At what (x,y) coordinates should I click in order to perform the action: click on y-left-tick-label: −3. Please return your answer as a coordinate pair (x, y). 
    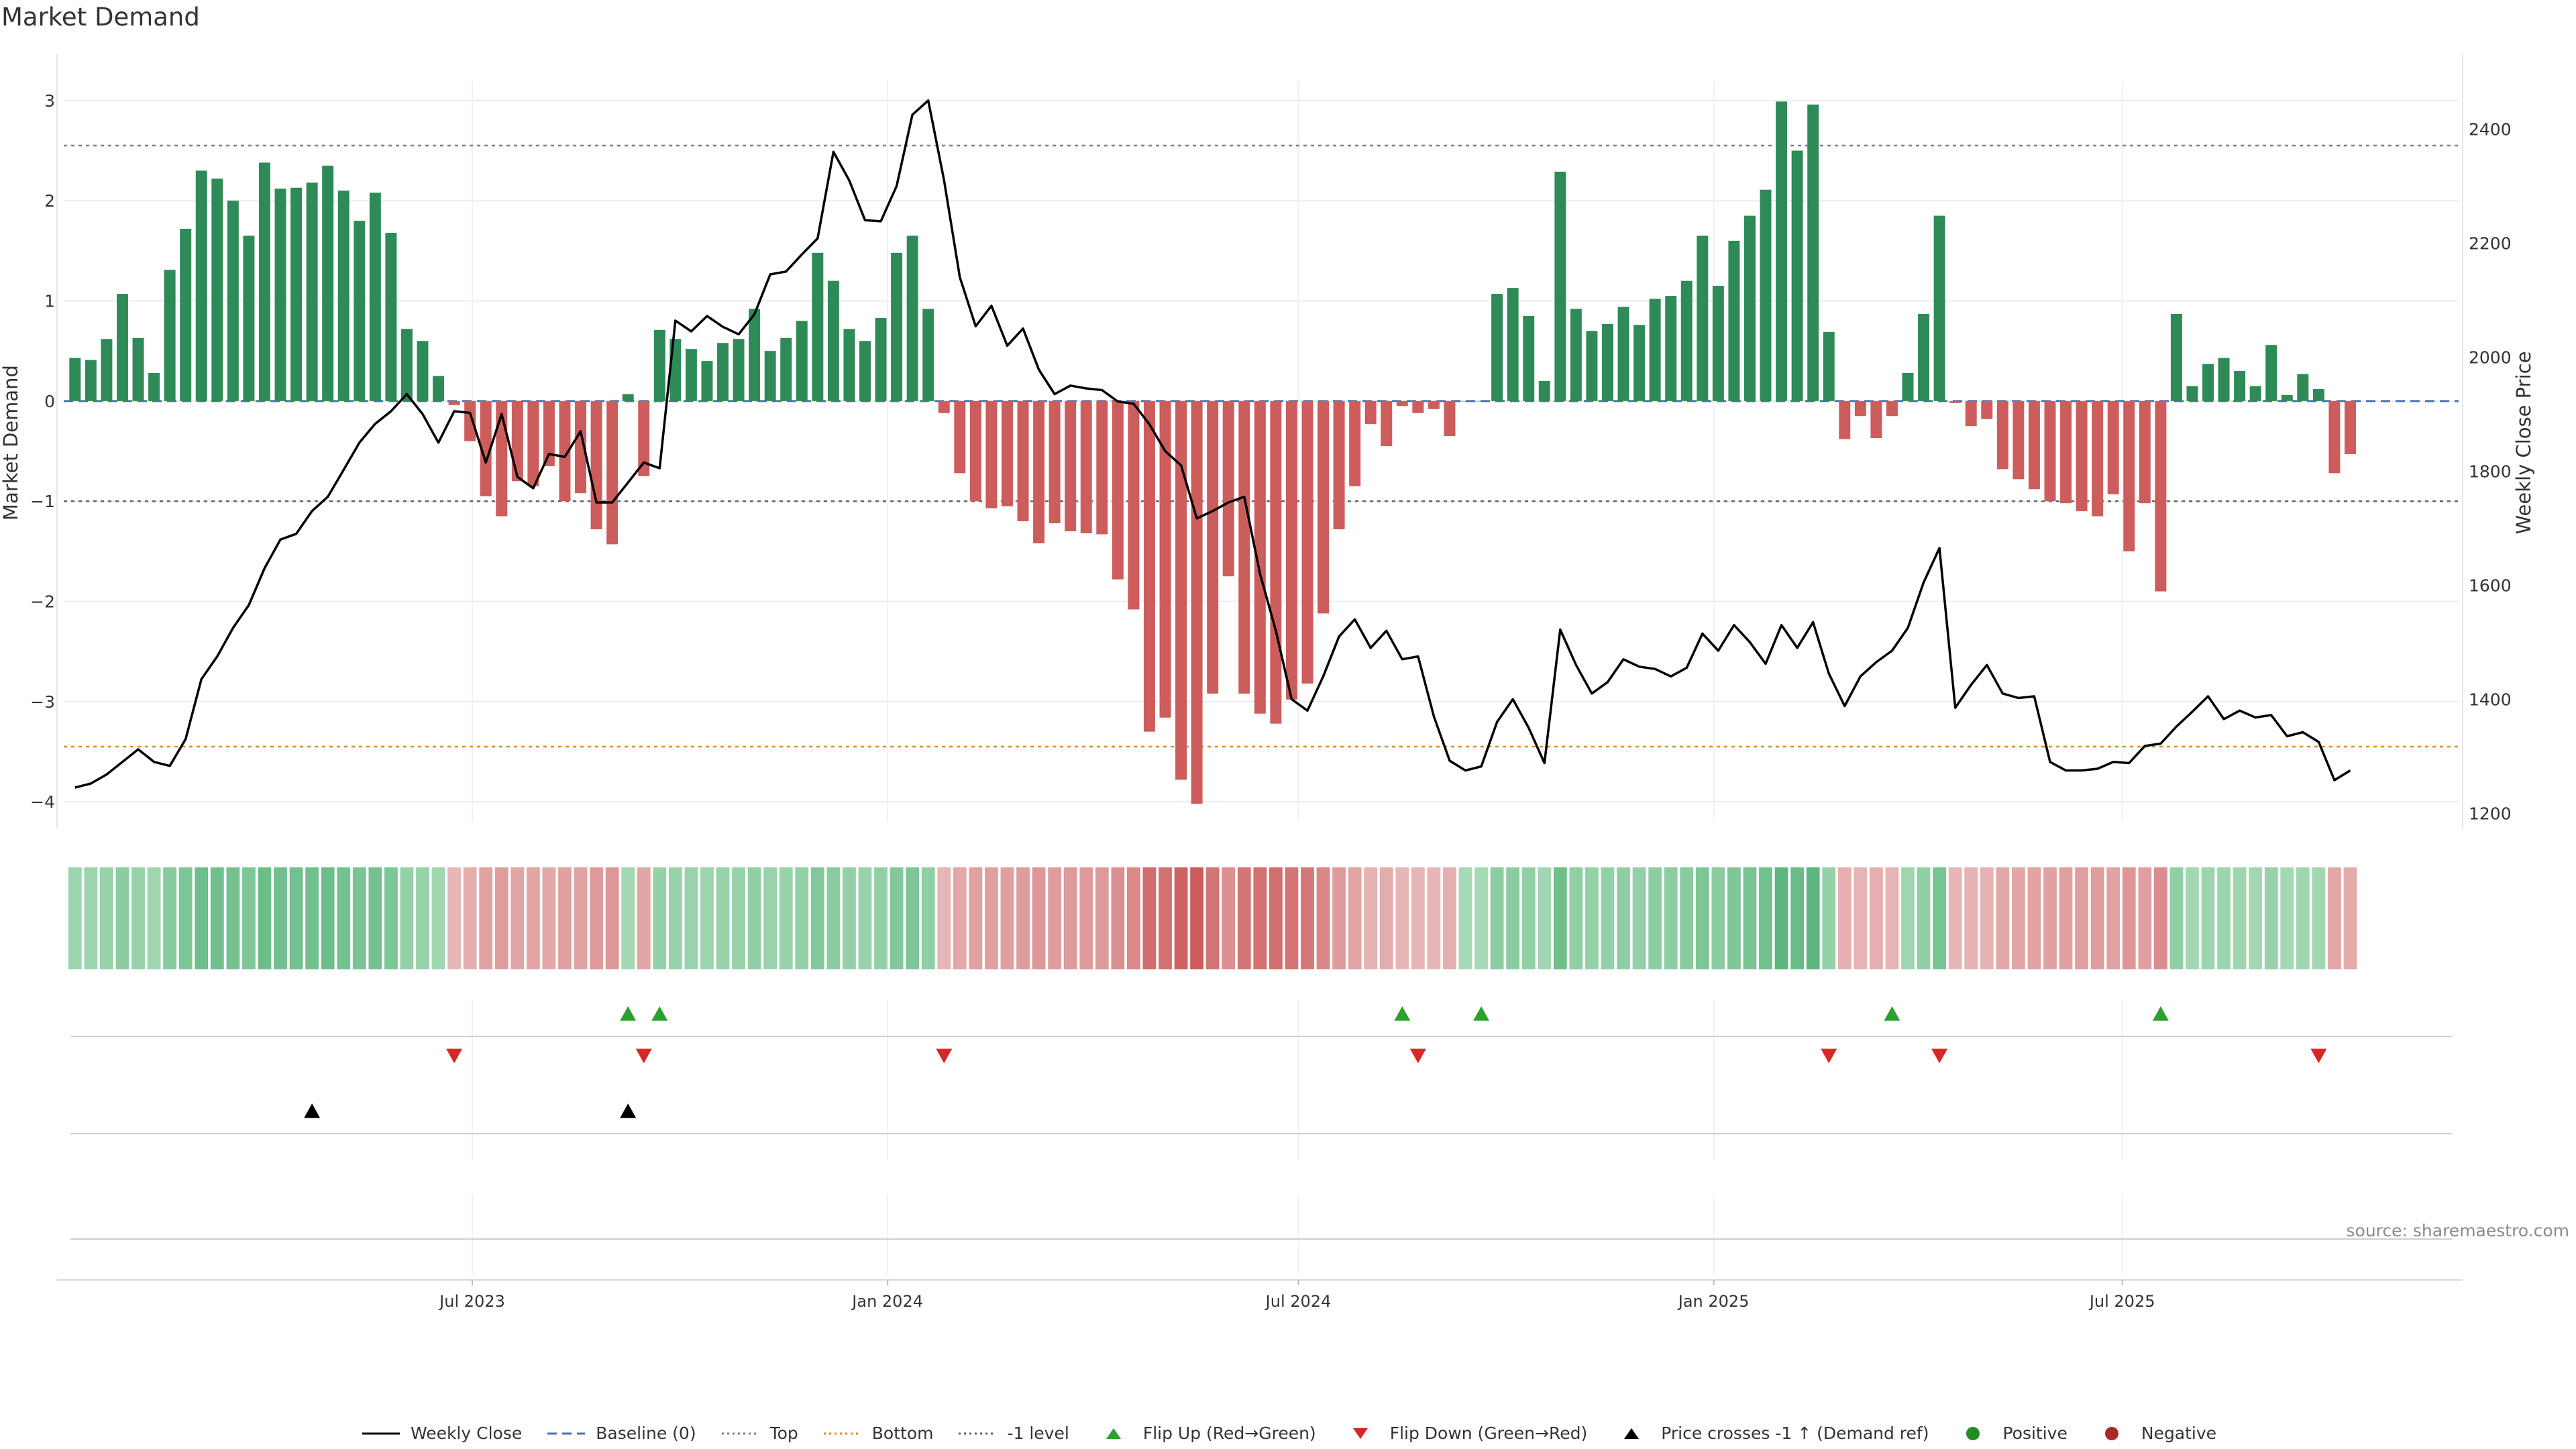
    Looking at the image, I should click on (42, 702).